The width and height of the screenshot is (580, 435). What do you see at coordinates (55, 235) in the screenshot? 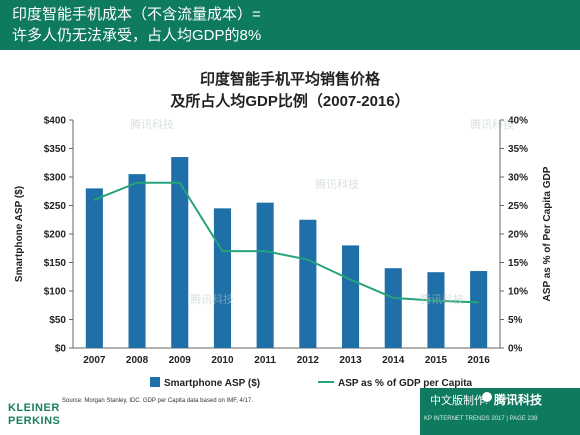
I see `y-tick-label: $200` at bounding box center [55, 235].